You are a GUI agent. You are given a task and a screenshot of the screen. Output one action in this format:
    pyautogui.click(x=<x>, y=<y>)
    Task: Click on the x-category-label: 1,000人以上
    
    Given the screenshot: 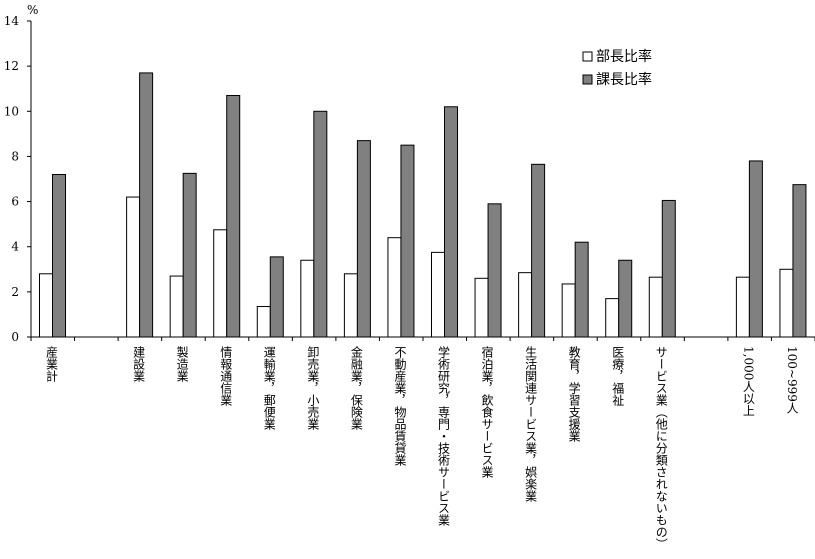 What is the action you would take?
    pyautogui.click(x=748, y=381)
    